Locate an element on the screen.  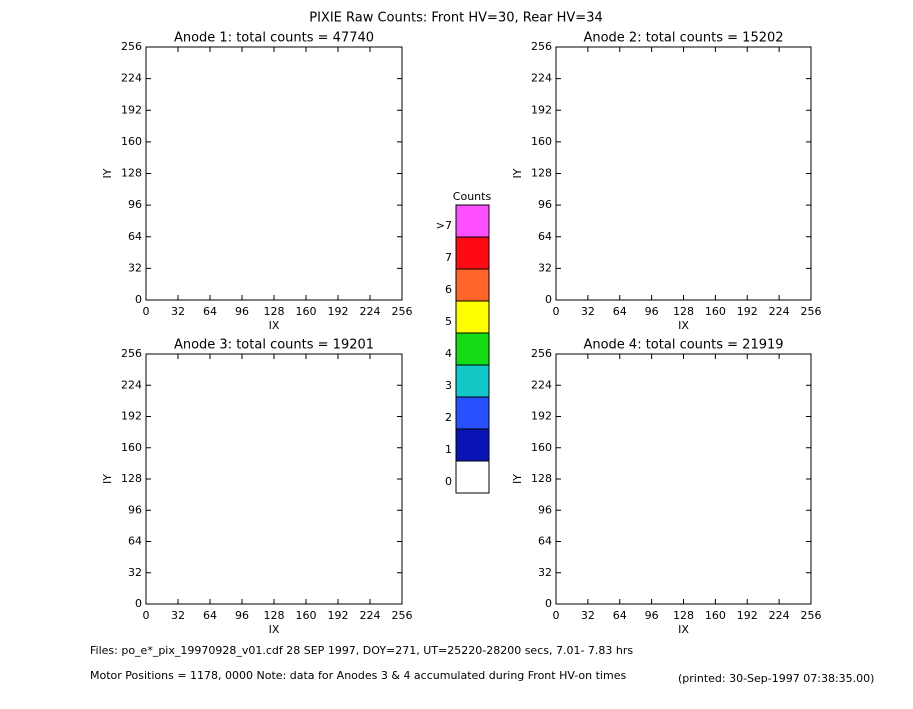
colorbar-label: 5 is located at coordinates (448, 321).